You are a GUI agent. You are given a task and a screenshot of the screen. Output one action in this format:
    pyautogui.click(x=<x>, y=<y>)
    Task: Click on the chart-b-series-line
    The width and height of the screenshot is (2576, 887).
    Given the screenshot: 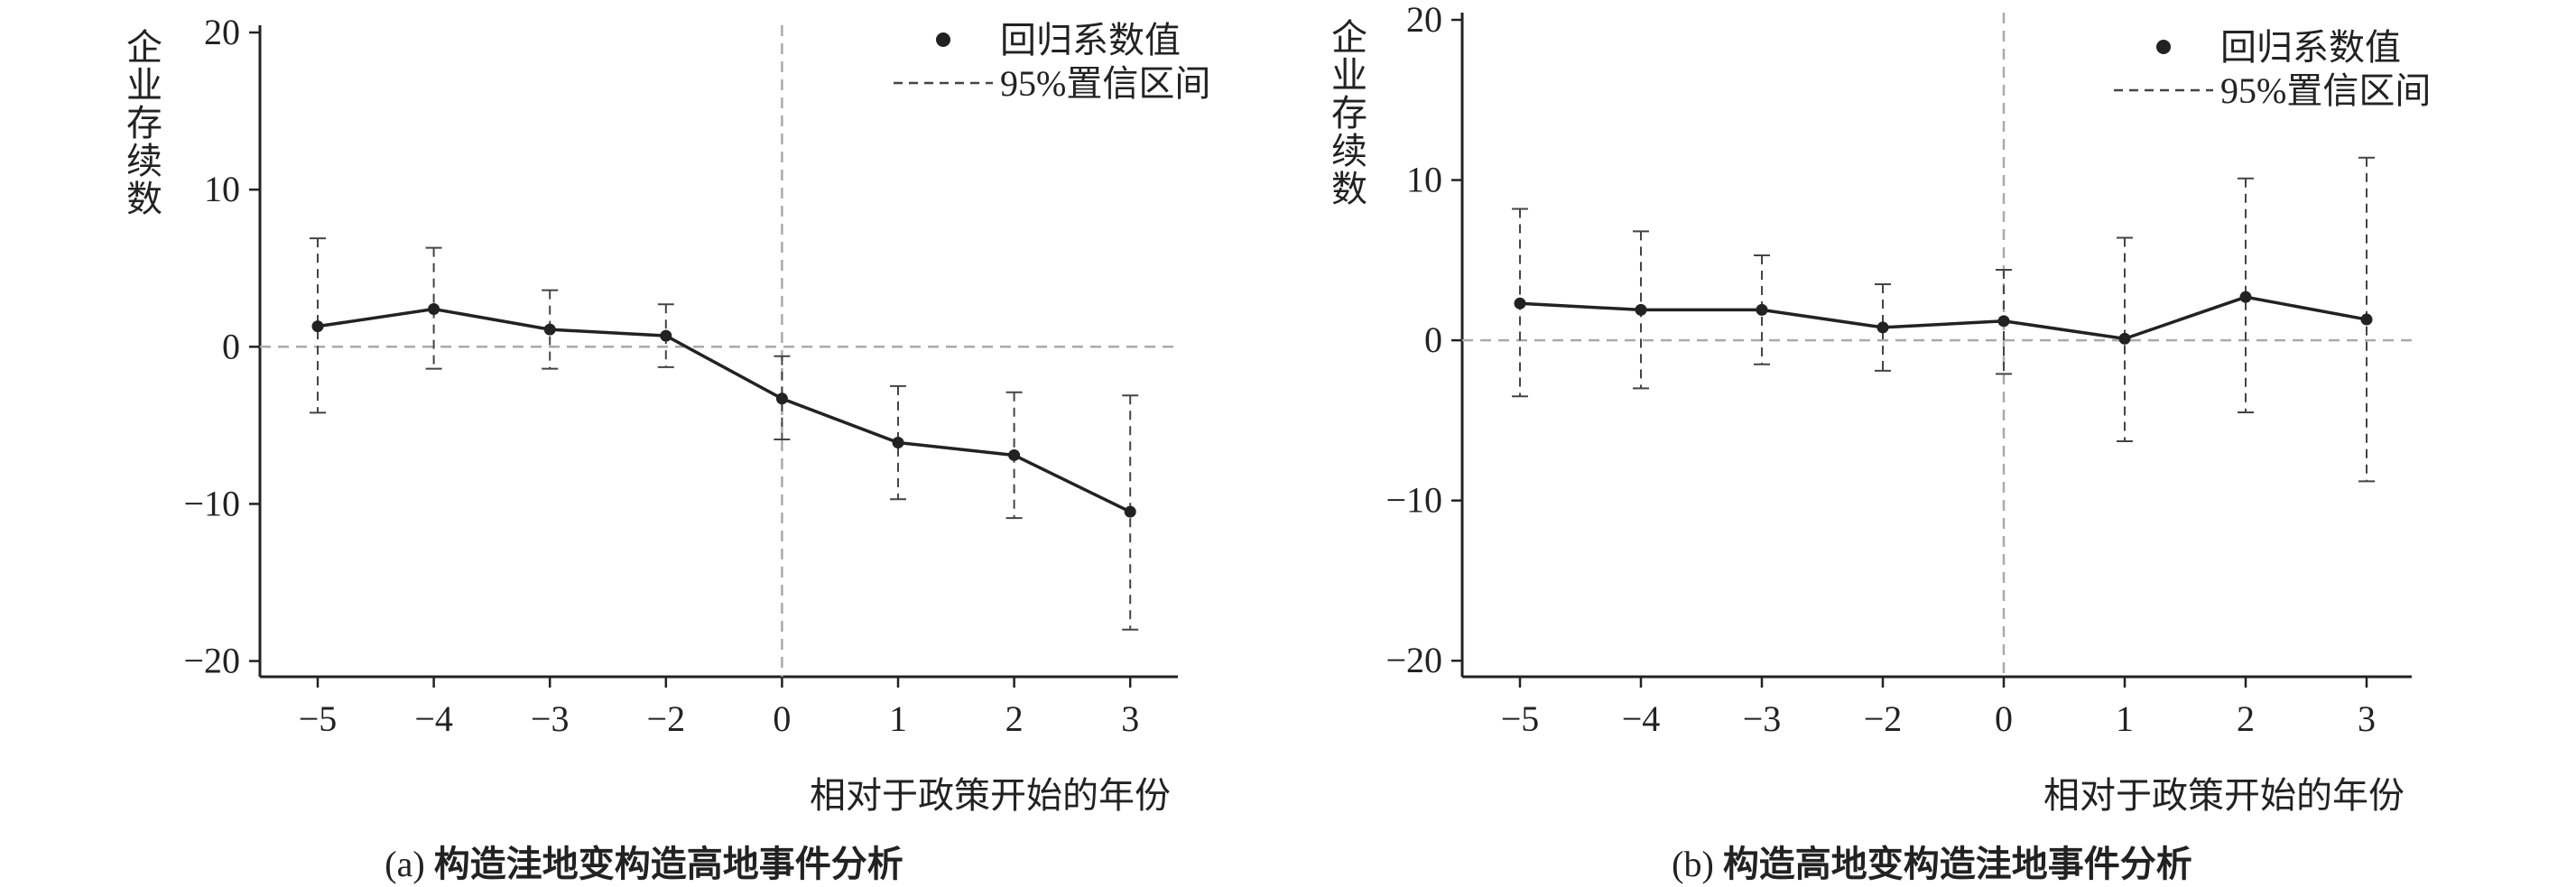 What is the action you would take?
    pyautogui.click(x=1943, y=318)
    